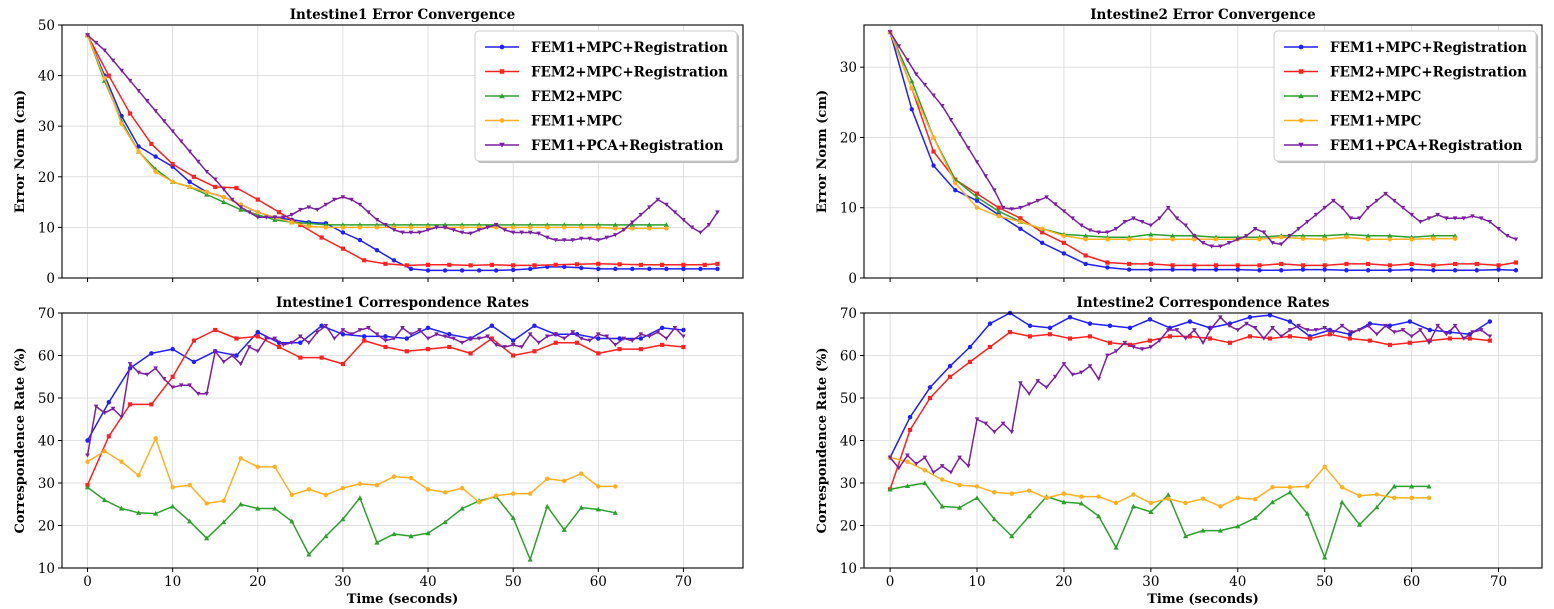  What do you see at coordinates (502, 96) in the screenshot?
I see `legend-marker-fem2-mpc` at bounding box center [502, 96].